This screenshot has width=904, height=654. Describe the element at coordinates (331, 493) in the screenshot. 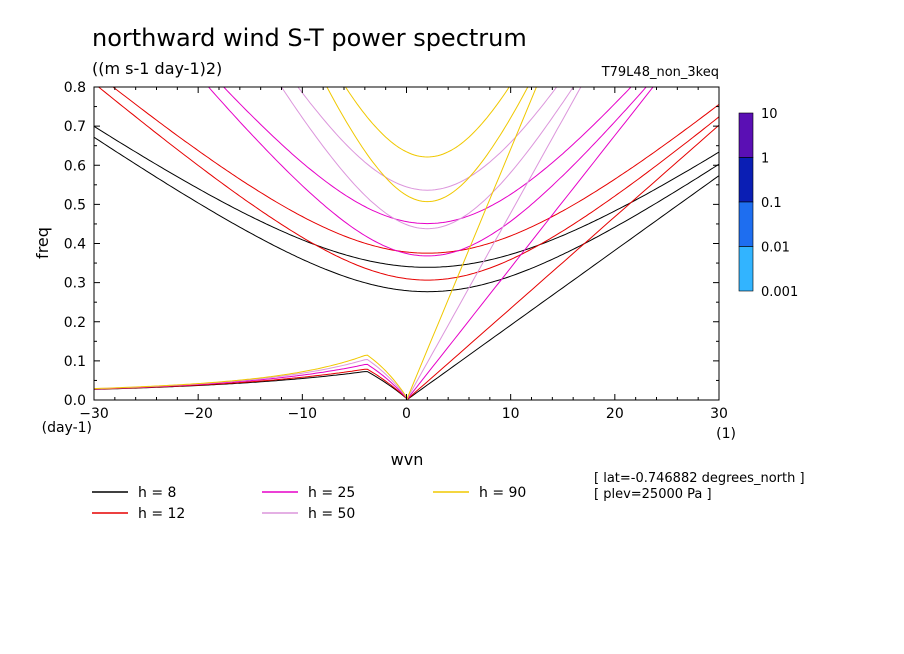

I see `legend-label-25: h = 25` at that location.